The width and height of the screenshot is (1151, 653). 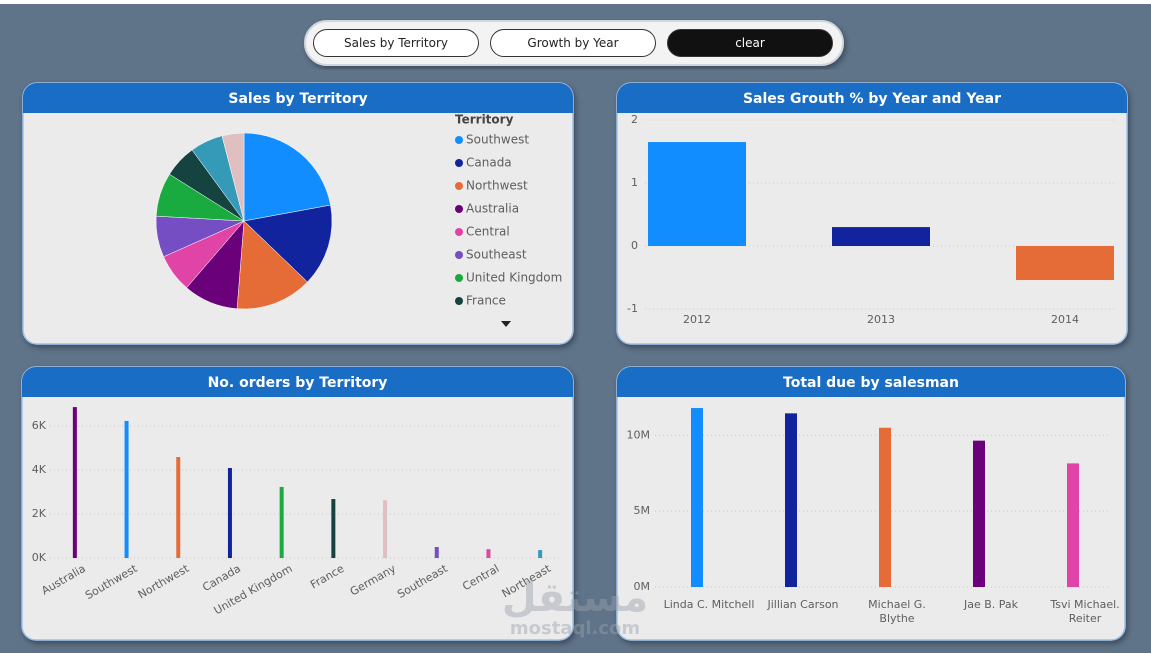 What do you see at coordinates (897, 611) in the screenshot?
I see `x-tick-label: Michael G. Blythe` at bounding box center [897, 611].